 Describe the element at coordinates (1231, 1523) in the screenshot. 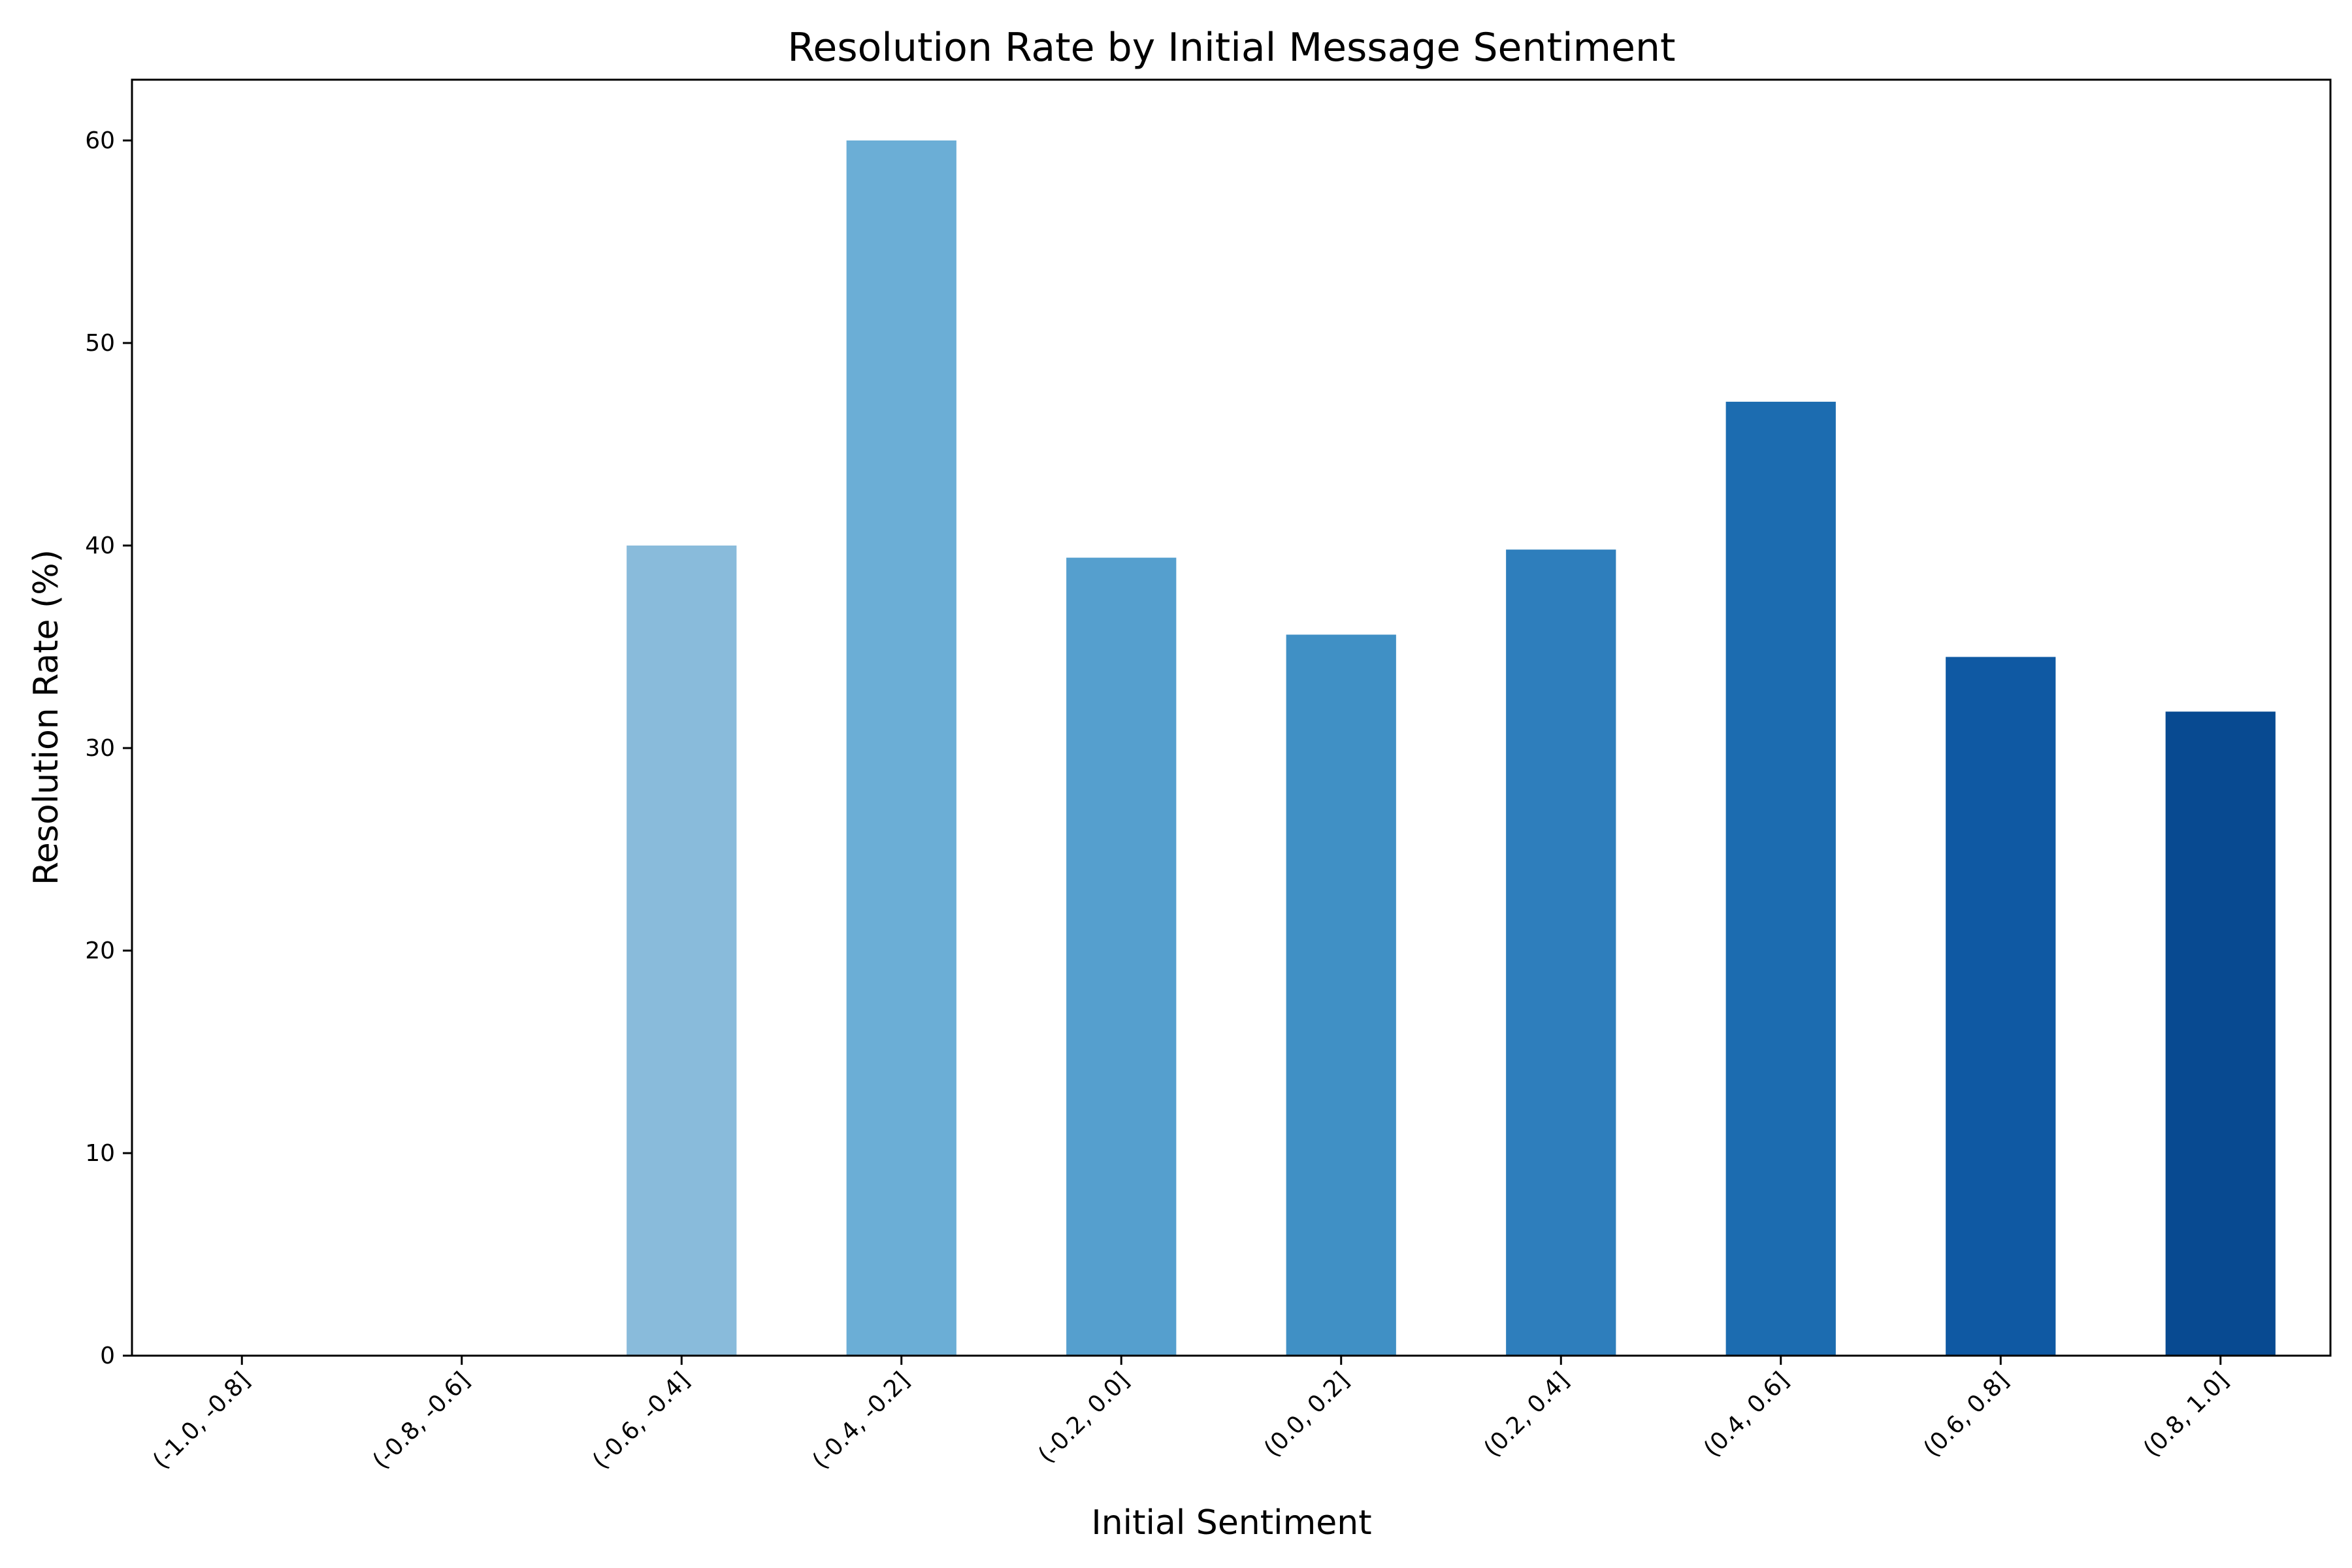

I see `x-axis-label: Initial Sentiment` at that location.